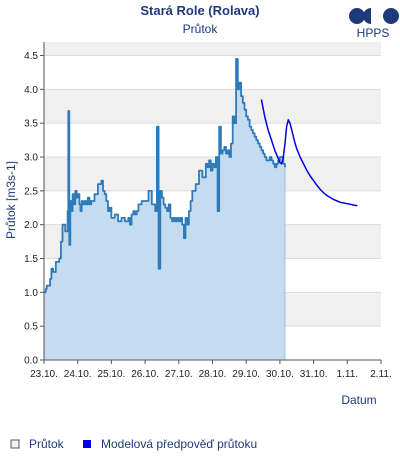  I want to click on y-tick-label: 4.5, so click(31, 56).